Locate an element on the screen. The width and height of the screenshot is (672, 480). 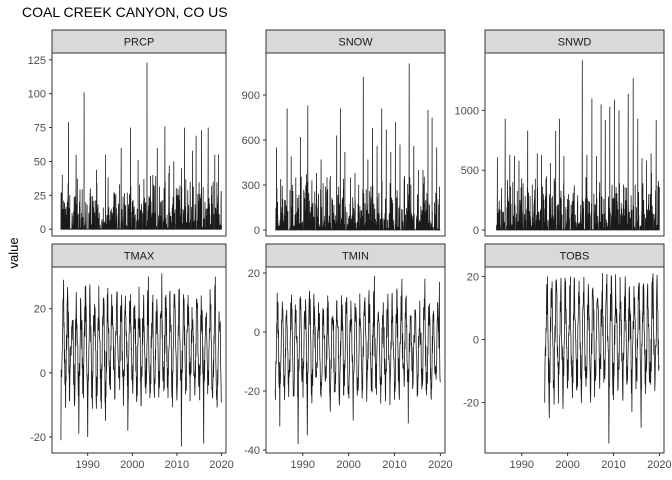
y-tick-label-prcp: 25 is located at coordinates (40, 196).